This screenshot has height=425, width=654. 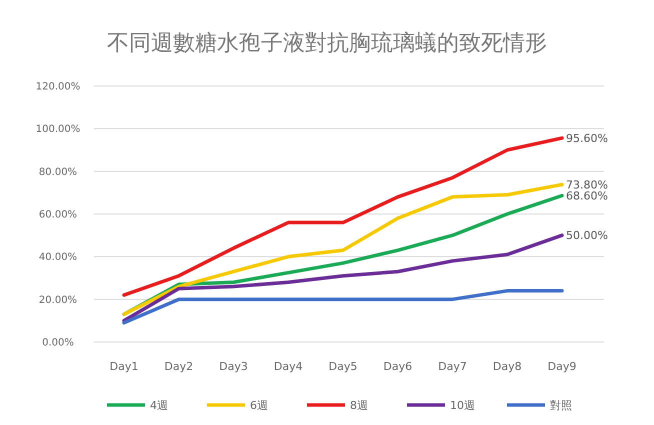 What do you see at coordinates (288, 366) in the screenshot?
I see `x-tick-label: Day4` at bounding box center [288, 366].